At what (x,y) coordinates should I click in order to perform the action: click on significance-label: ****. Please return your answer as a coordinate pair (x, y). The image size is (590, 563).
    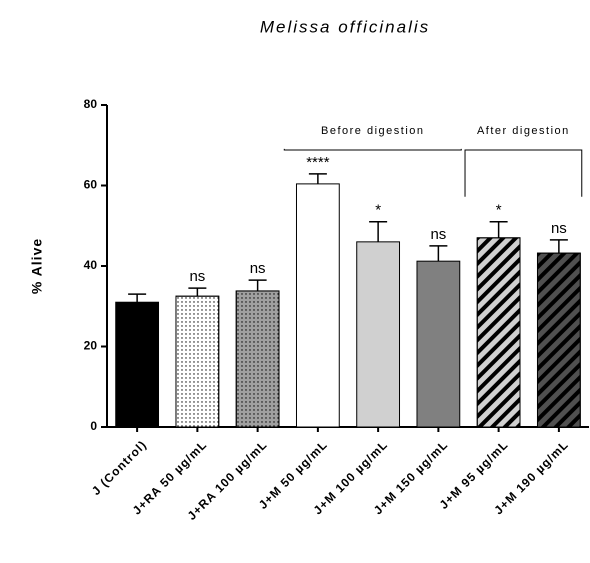
    Looking at the image, I should click on (318, 162).